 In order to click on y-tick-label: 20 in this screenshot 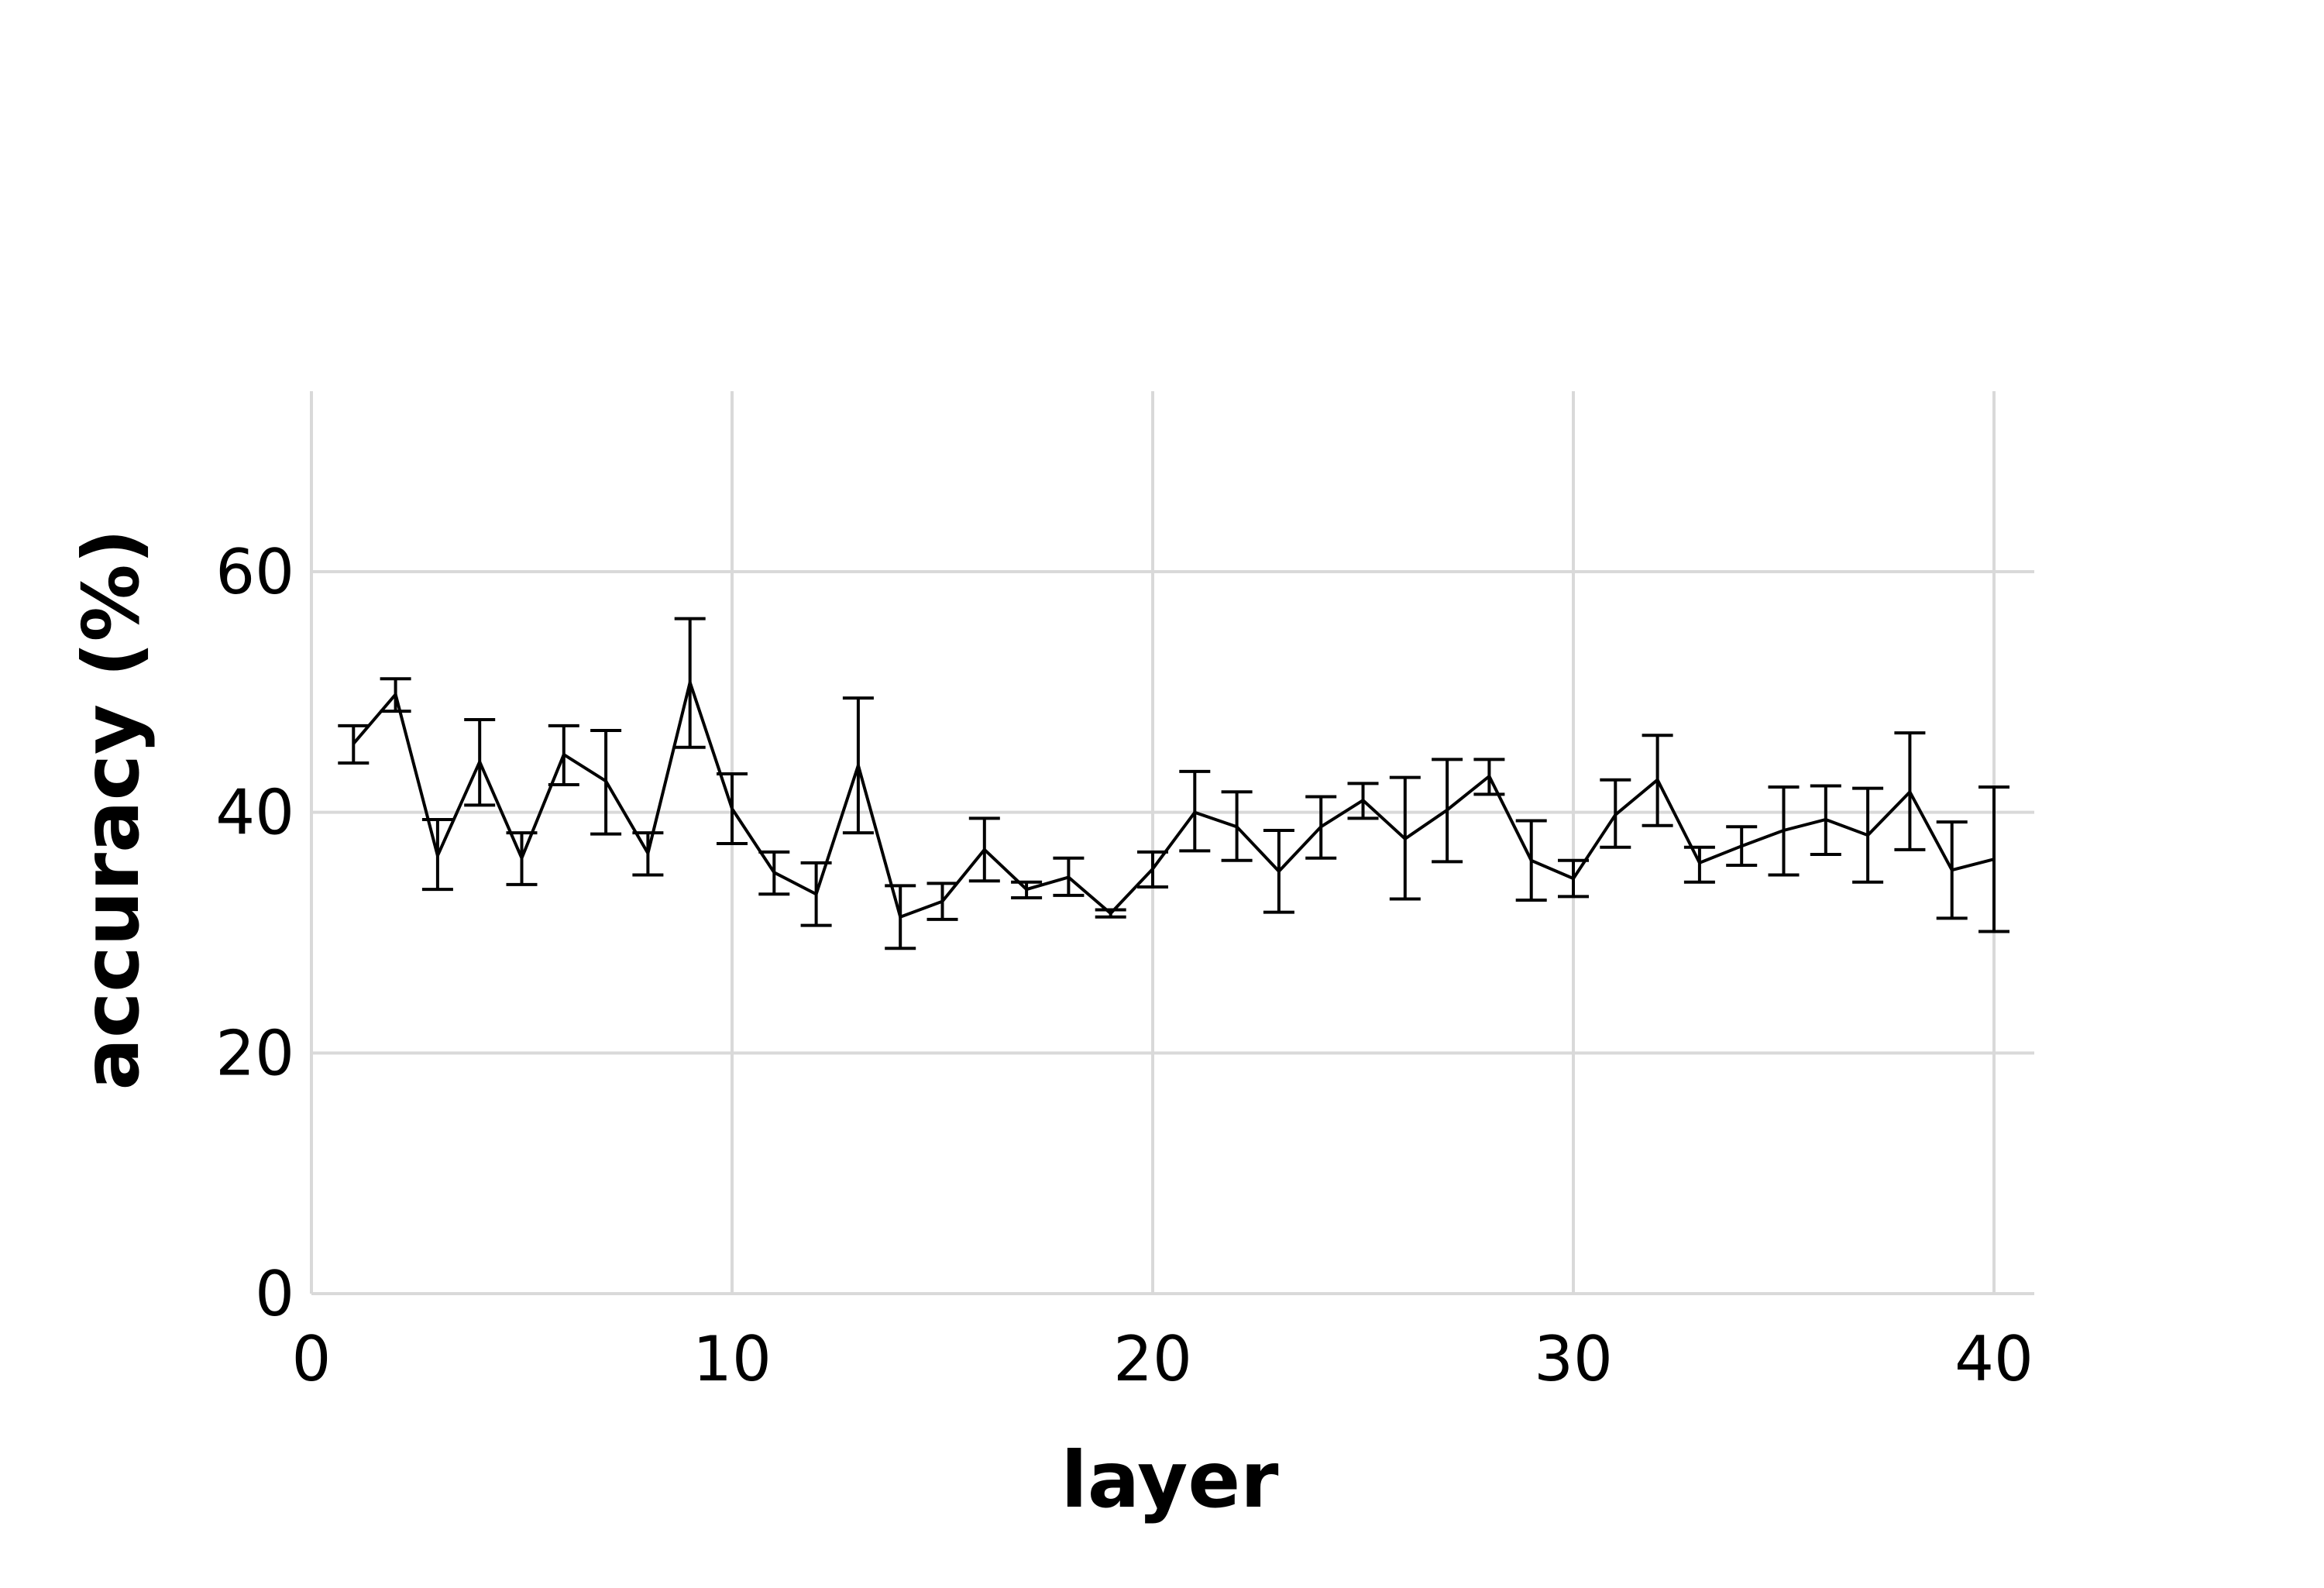, I will do `click(254, 1053)`.